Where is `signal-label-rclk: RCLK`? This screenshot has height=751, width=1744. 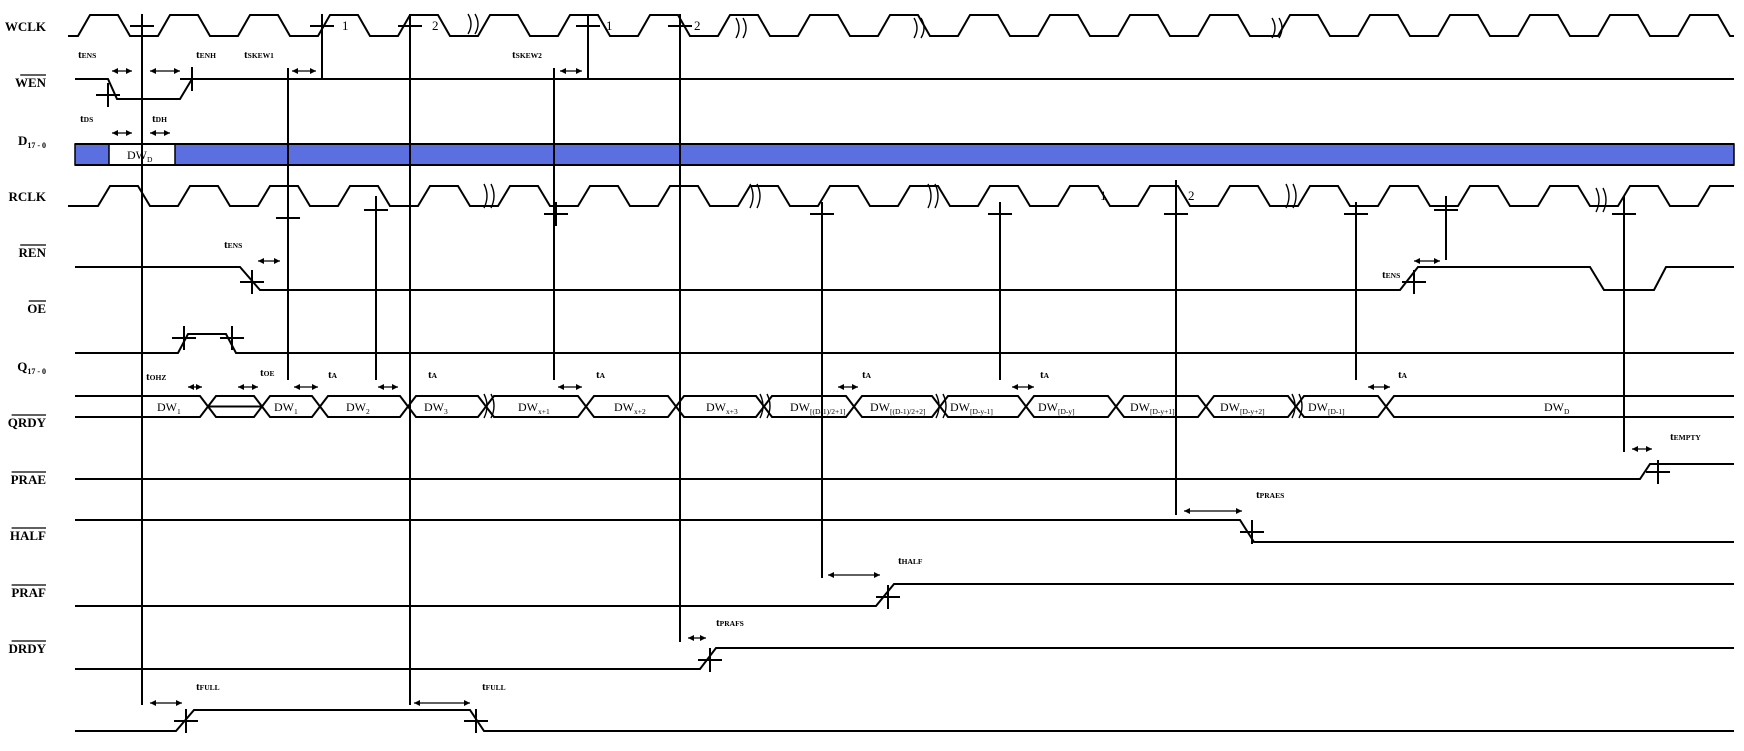
signal-label-rclk: RCLK is located at coordinates (27, 196).